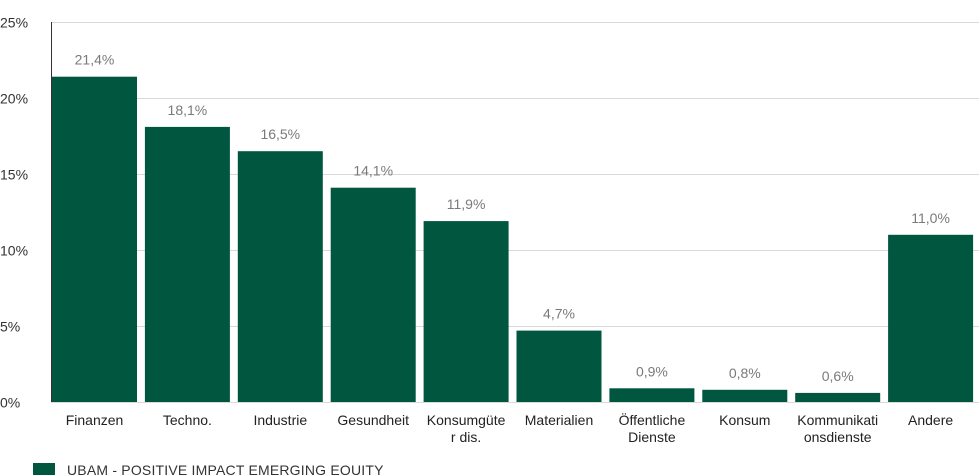  I want to click on data-label: 16,5%, so click(280, 134).